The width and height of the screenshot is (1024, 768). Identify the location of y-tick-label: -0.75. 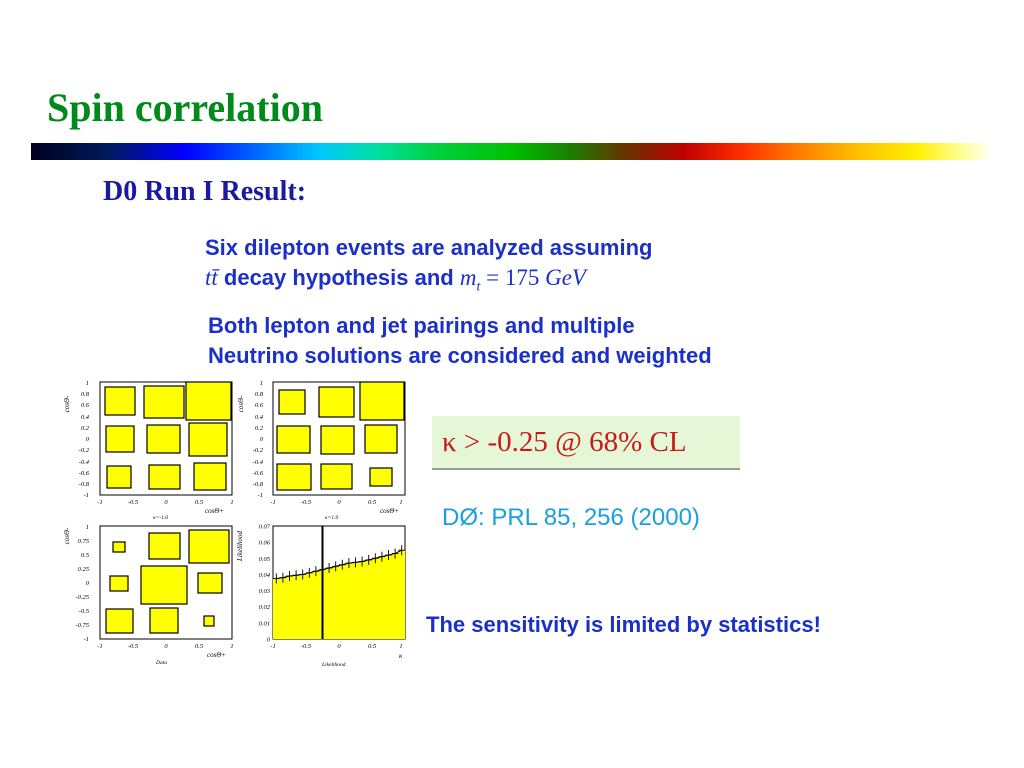
(82, 625).